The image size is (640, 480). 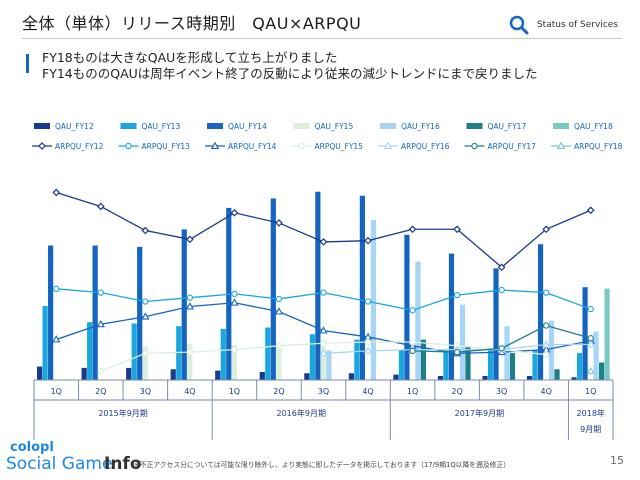 What do you see at coordinates (278, 391) in the screenshot?
I see `x-tick-label-5: 2Q` at bounding box center [278, 391].